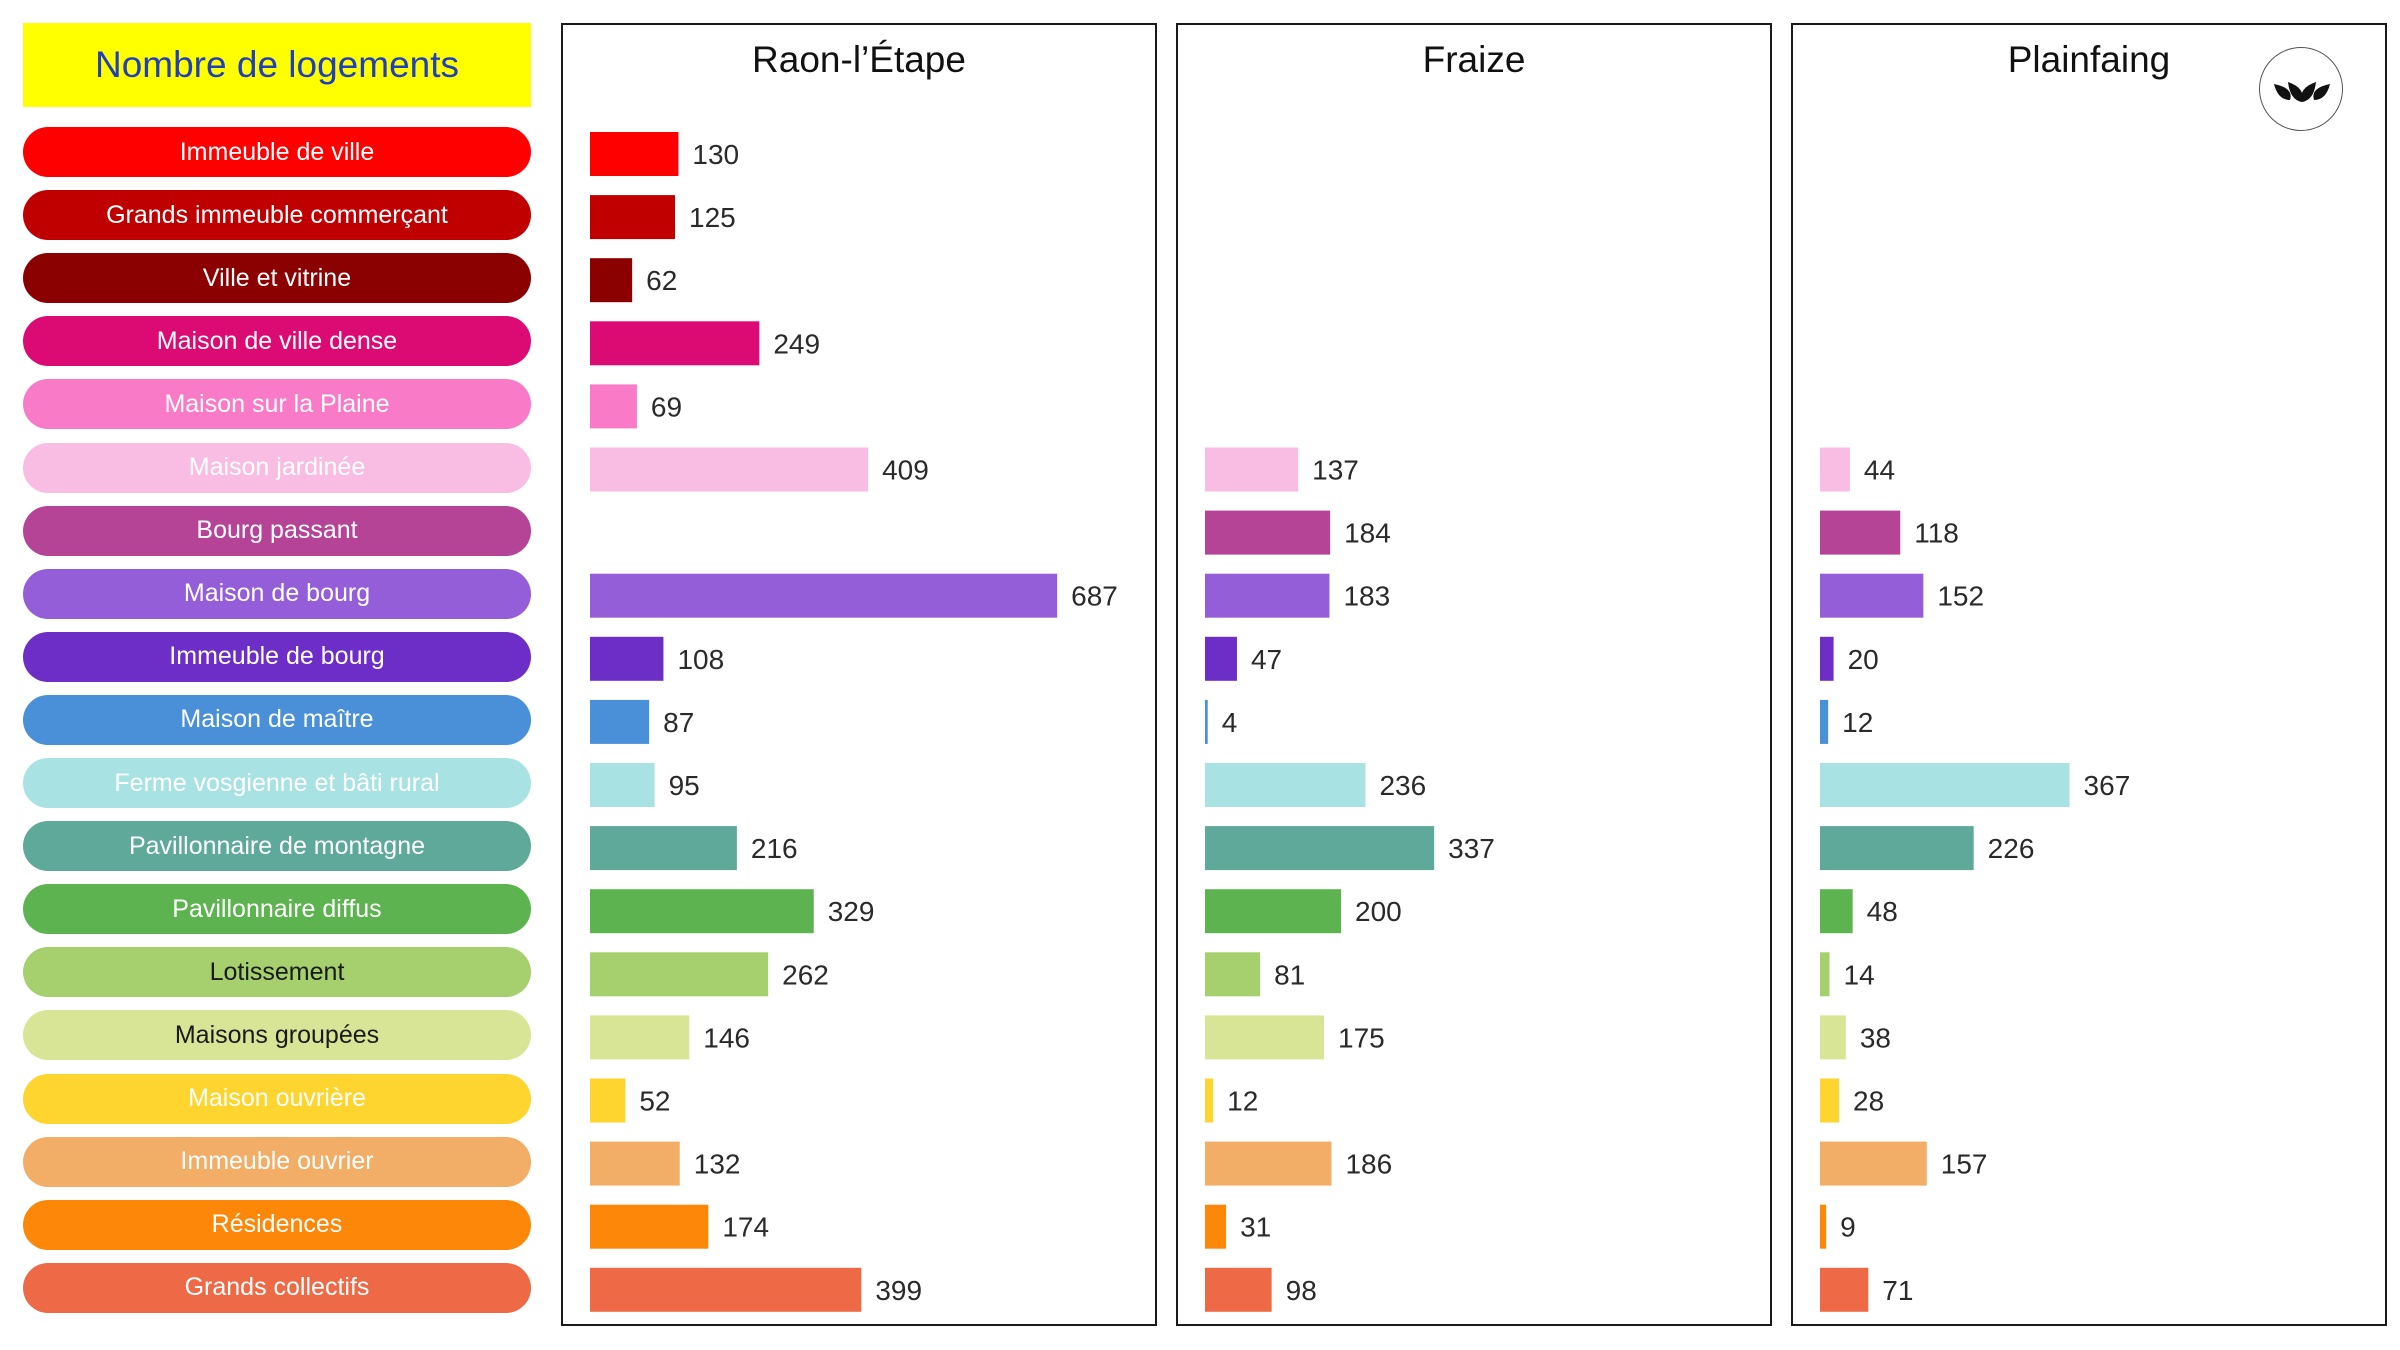 The width and height of the screenshot is (2400, 1350). Describe the element at coordinates (277, 530) in the screenshot. I see `legend-item: Bourg passant` at that location.